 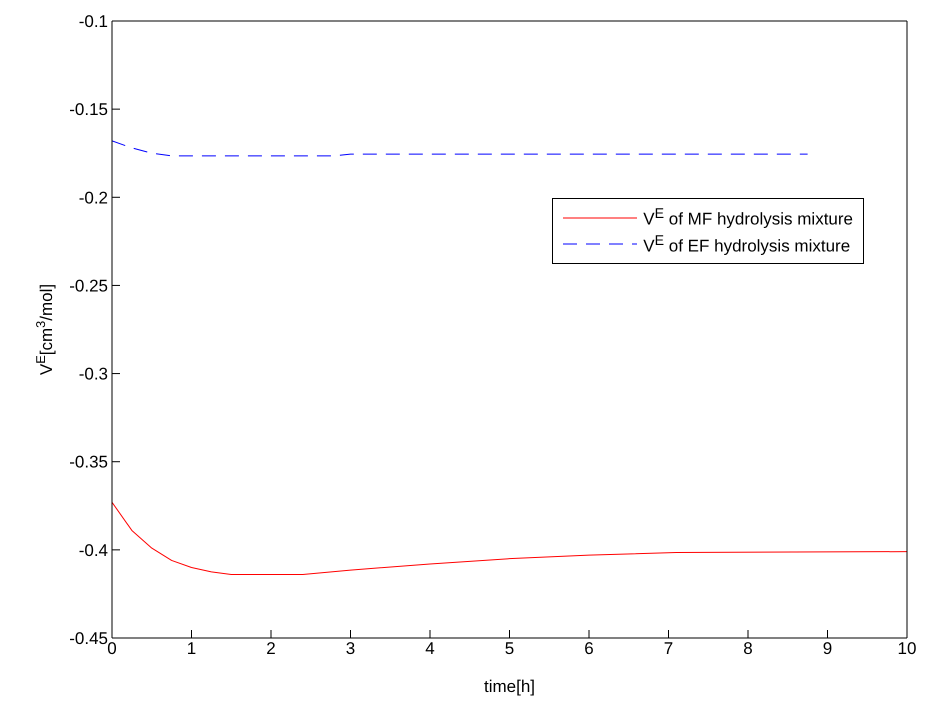 What do you see at coordinates (509, 648) in the screenshot?
I see `x-tick-label: 5` at bounding box center [509, 648].